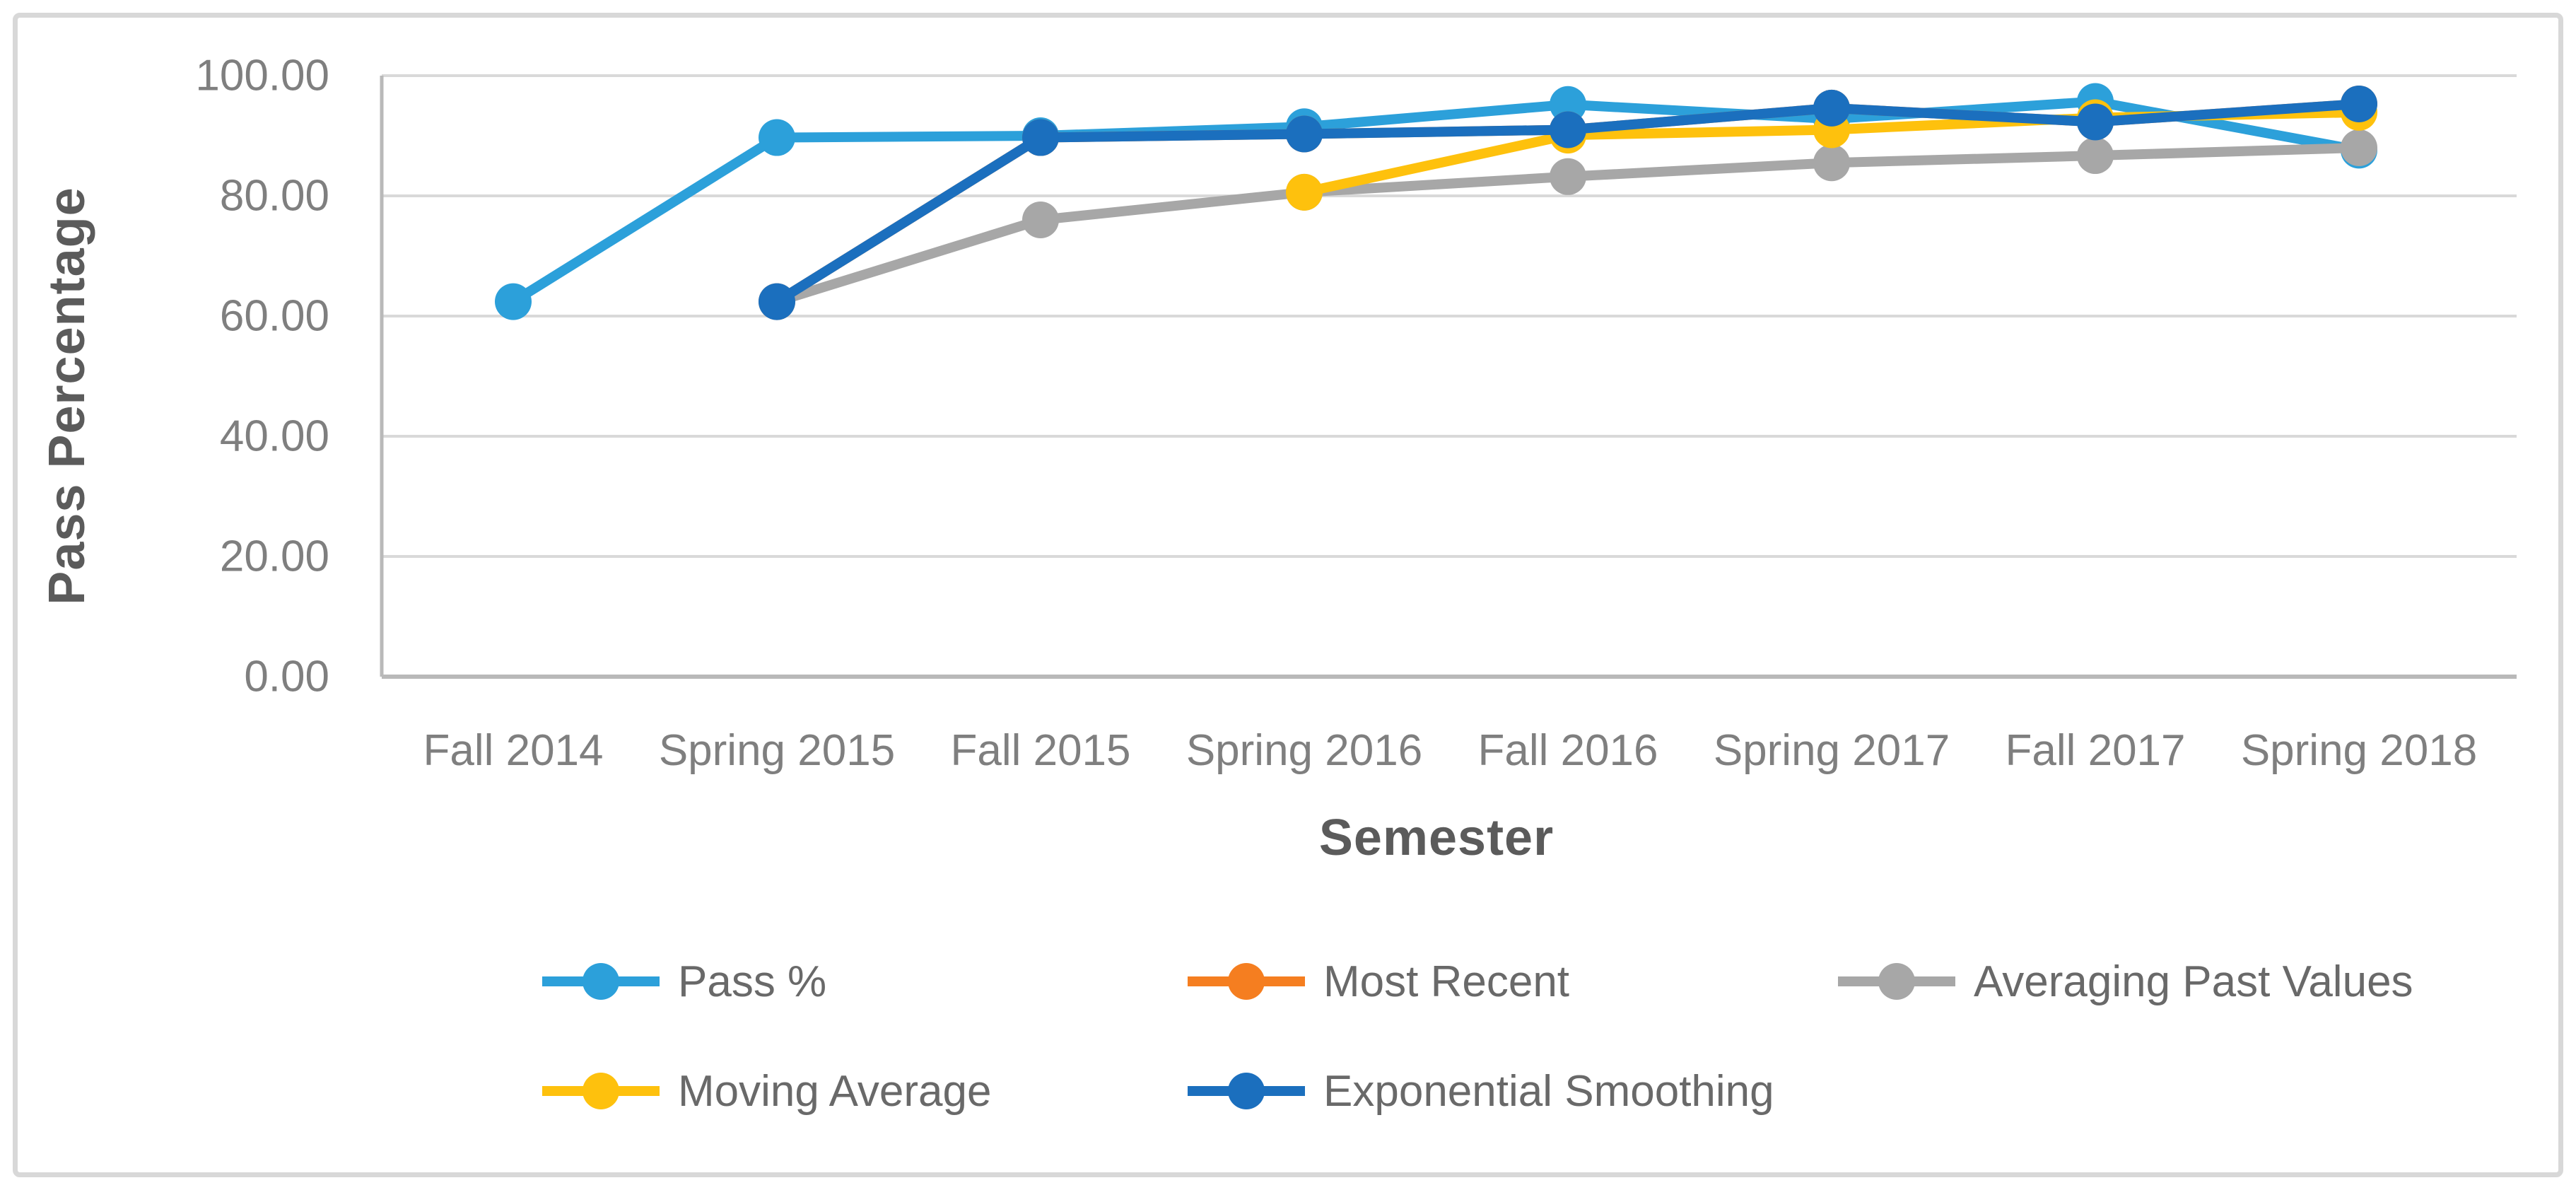 The height and width of the screenshot is (1190, 2576). I want to click on x-axis-title: Semester, so click(1437, 838).